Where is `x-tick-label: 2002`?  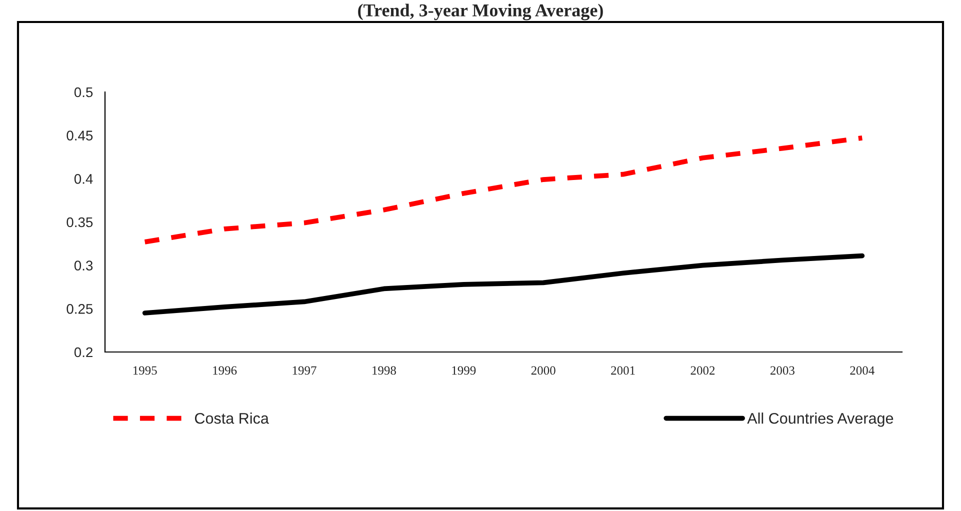
x-tick-label: 2002 is located at coordinates (702, 370).